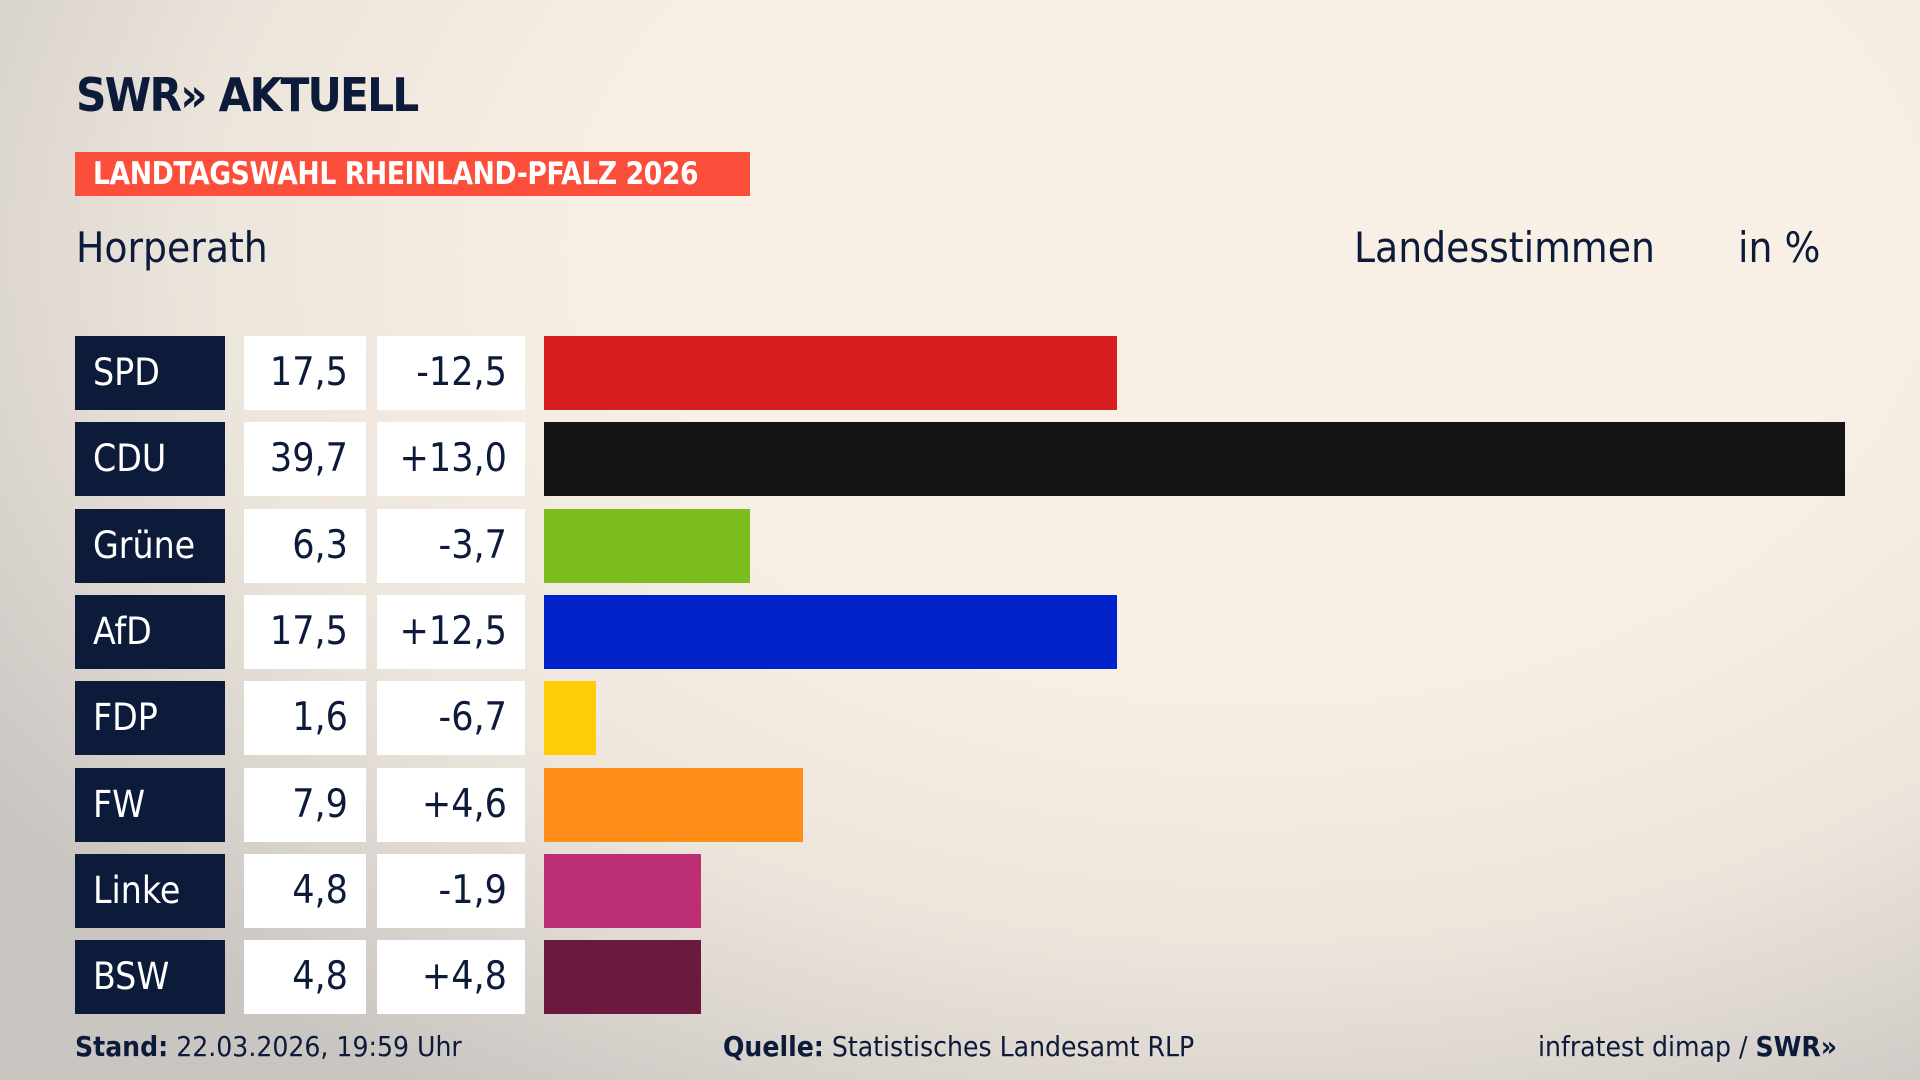  What do you see at coordinates (1779, 247) in the screenshot?
I see `unit-label: in %` at bounding box center [1779, 247].